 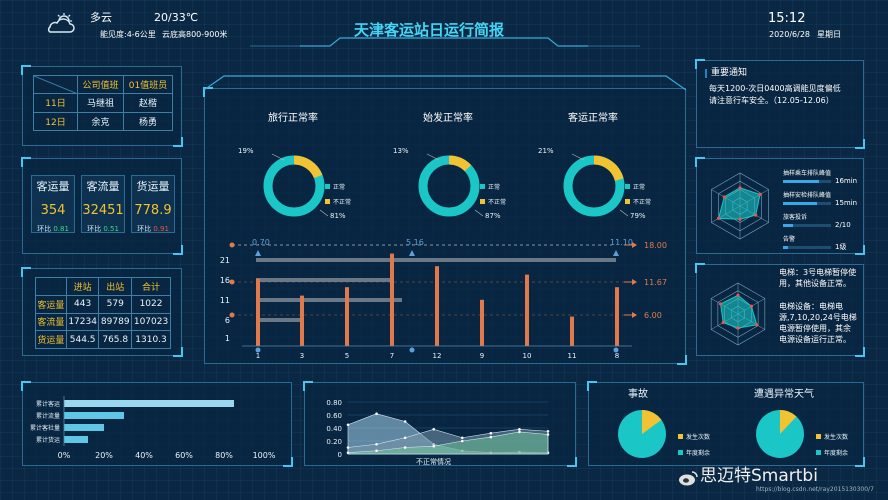 What do you see at coordinates (807, 195) in the screenshot?
I see `metric-label: 抽样安检排队峰值` at bounding box center [807, 195].